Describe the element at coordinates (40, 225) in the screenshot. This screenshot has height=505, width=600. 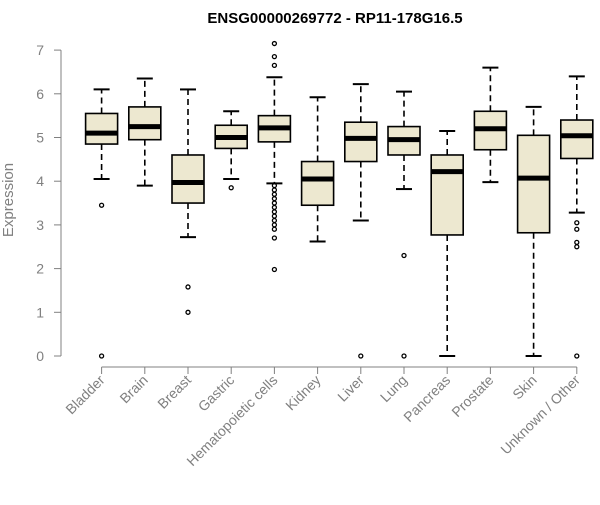
I see `y-tick-label: 3` at that location.